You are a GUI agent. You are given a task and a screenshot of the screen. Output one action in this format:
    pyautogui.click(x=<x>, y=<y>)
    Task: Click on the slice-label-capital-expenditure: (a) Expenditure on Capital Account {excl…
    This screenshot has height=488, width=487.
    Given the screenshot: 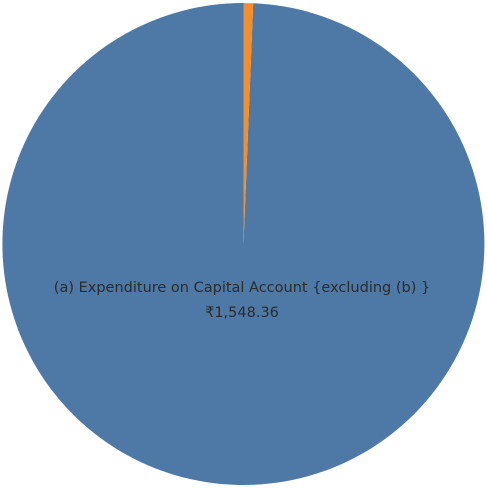 What is the action you would take?
    pyautogui.click(x=242, y=288)
    